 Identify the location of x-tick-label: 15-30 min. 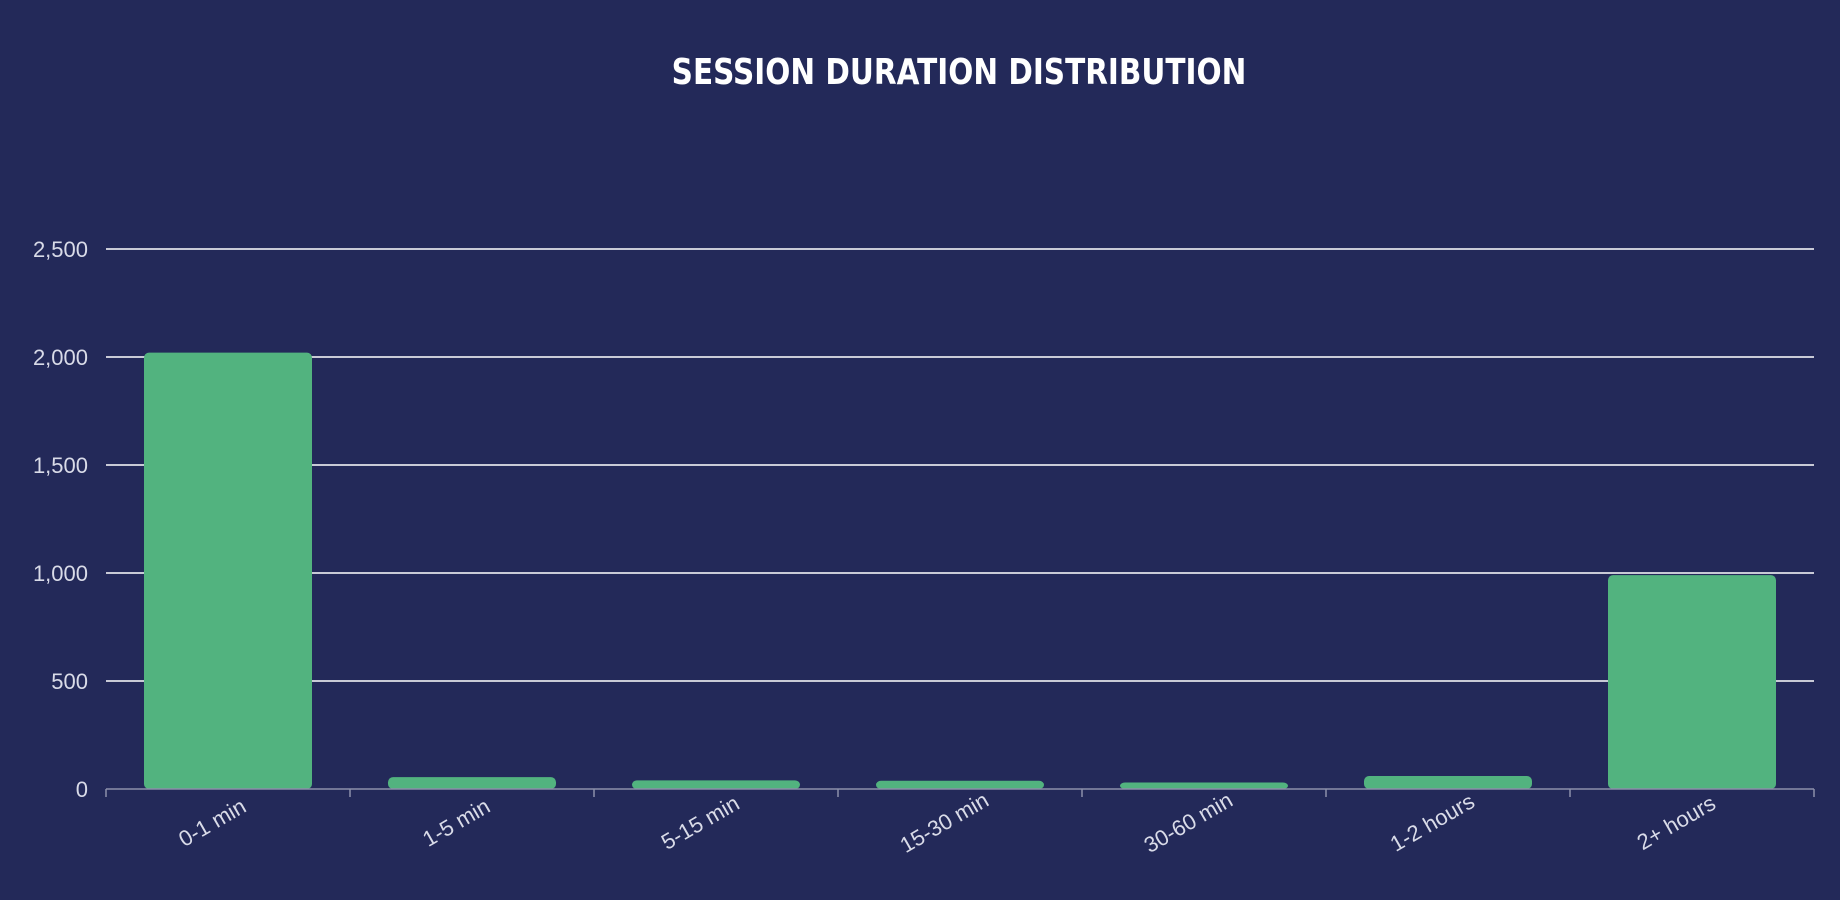
(944, 822).